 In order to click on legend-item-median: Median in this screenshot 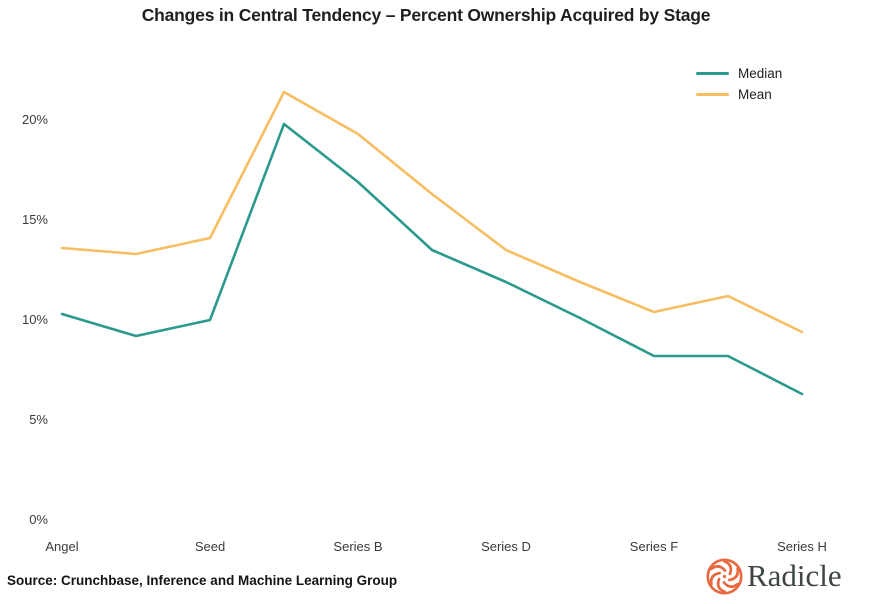, I will do `click(739, 73)`.